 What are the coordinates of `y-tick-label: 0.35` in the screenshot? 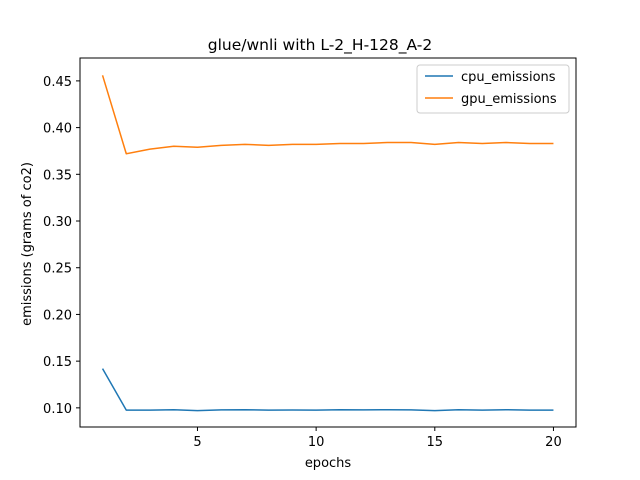 It's located at (57, 175).